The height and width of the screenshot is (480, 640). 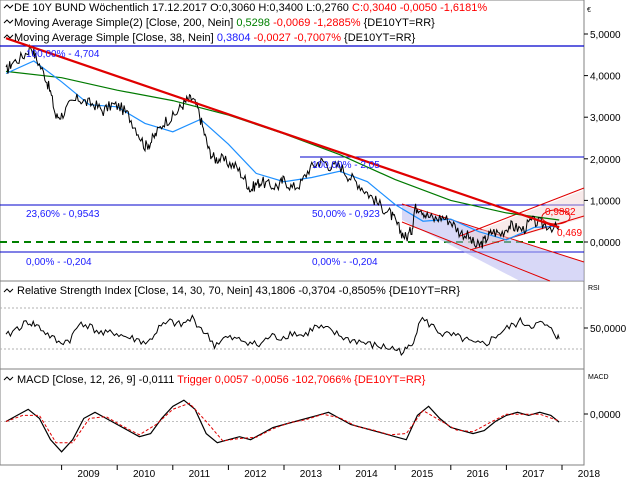 What do you see at coordinates (605, 243) in the screenshot?
I see `price-y-tick-label: 0,0000` at bounding box center [605, 243].